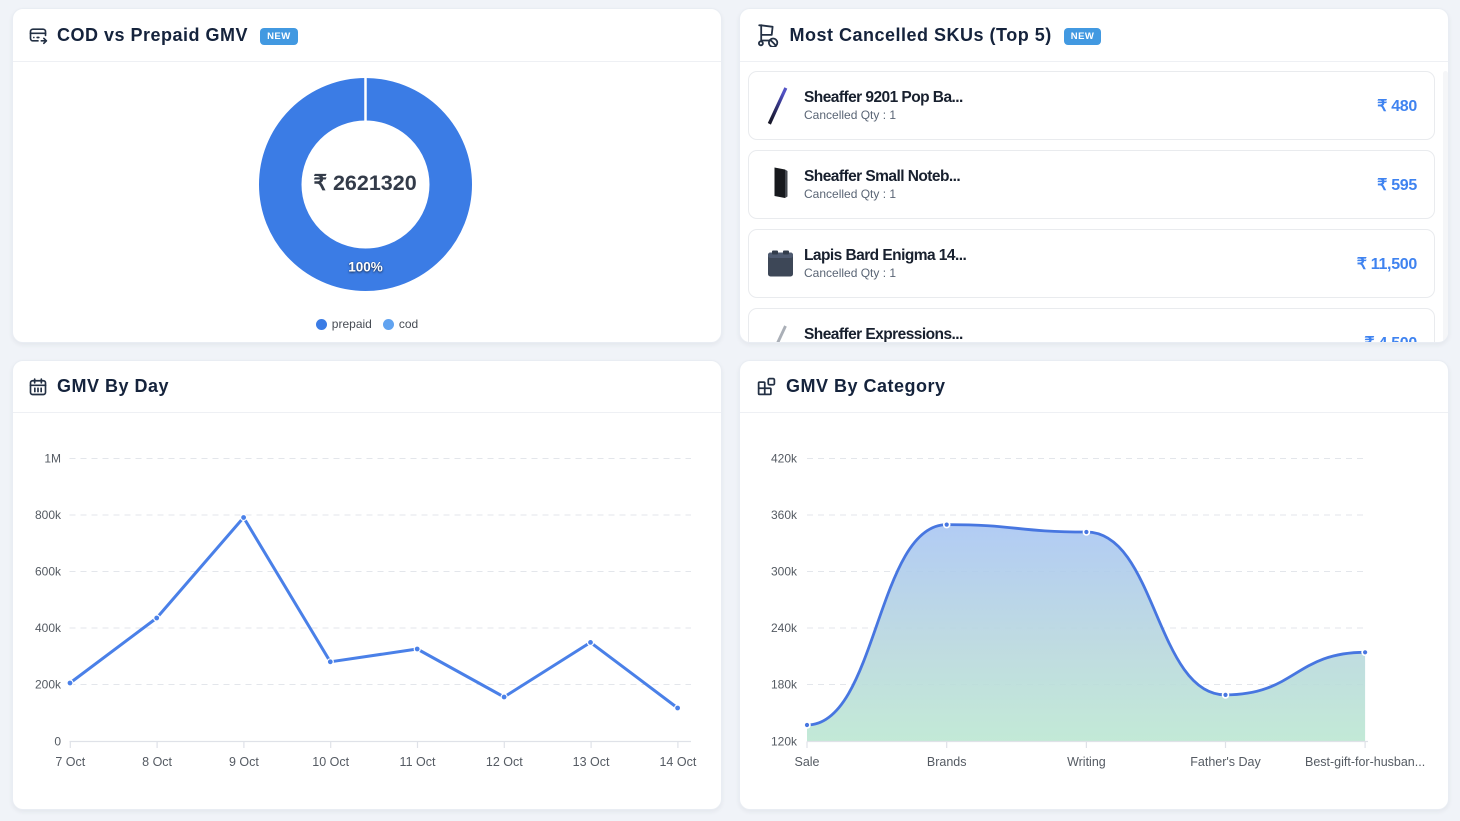 This screenshot has height=821, width=1460. I want to click on svg-text: 13 Oct, so click(591, 762).